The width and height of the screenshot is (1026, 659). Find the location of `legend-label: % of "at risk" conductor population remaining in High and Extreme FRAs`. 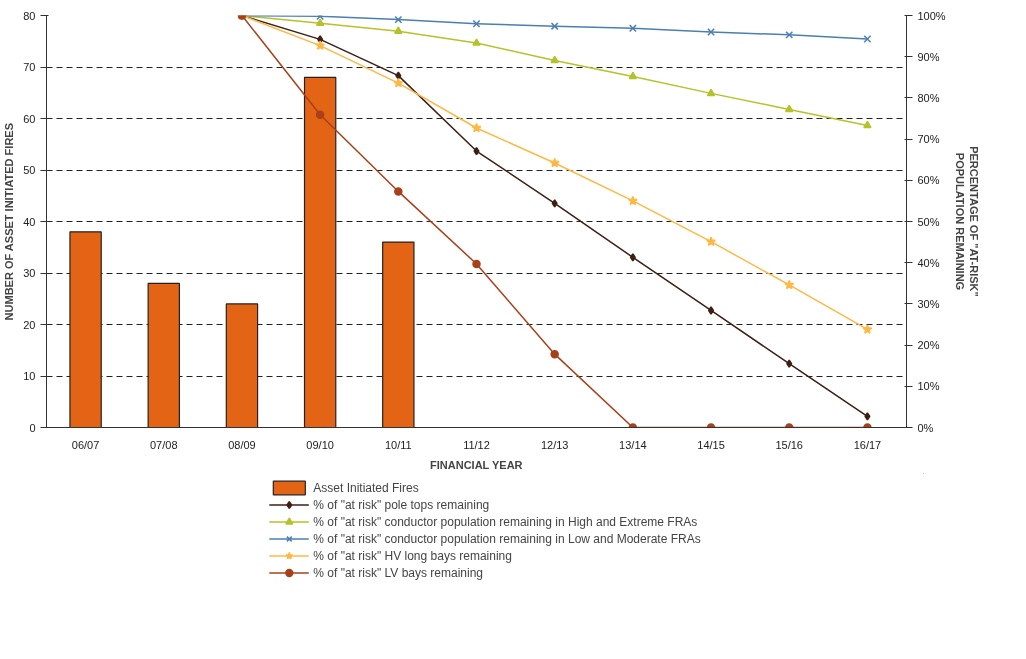

legend-label: % of "at risk" conductor population remaining in High and Extreme FRAs is located at coordinates (505, 521).